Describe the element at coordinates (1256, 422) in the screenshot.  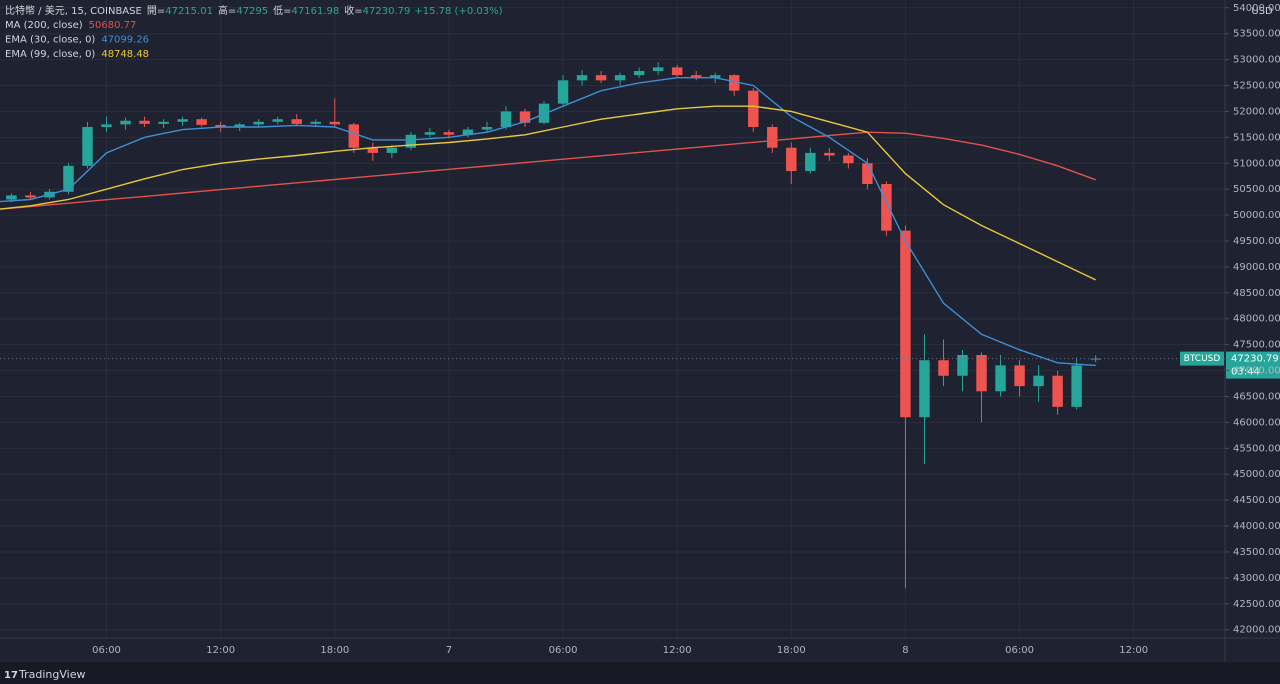
I see `y-tick-label: 46000.00` at that location.